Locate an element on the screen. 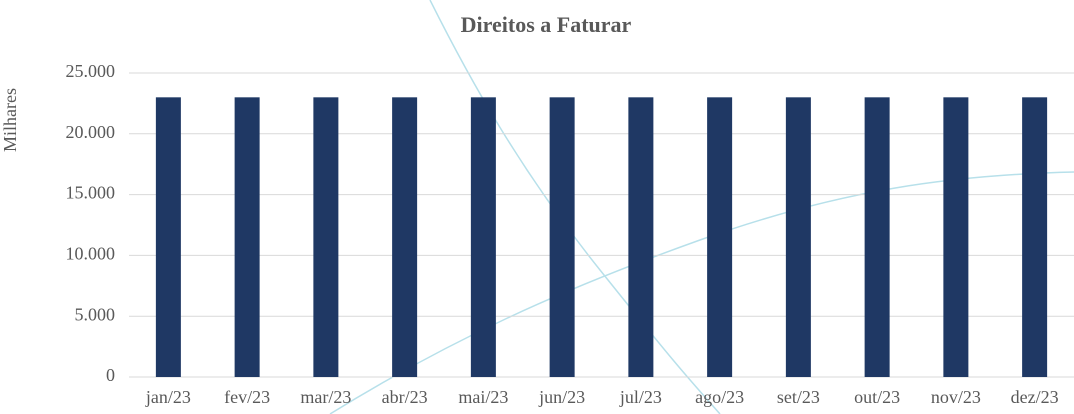 The height and width of the screenshot is (414, 1074). x-tick-label: mar/23 is located at coordinates (325, 397).